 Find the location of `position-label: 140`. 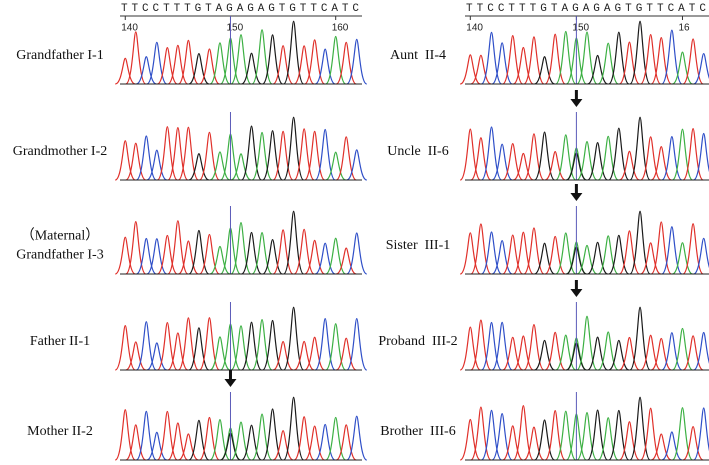

position-label: 140 is located at coordinates (474, 28).